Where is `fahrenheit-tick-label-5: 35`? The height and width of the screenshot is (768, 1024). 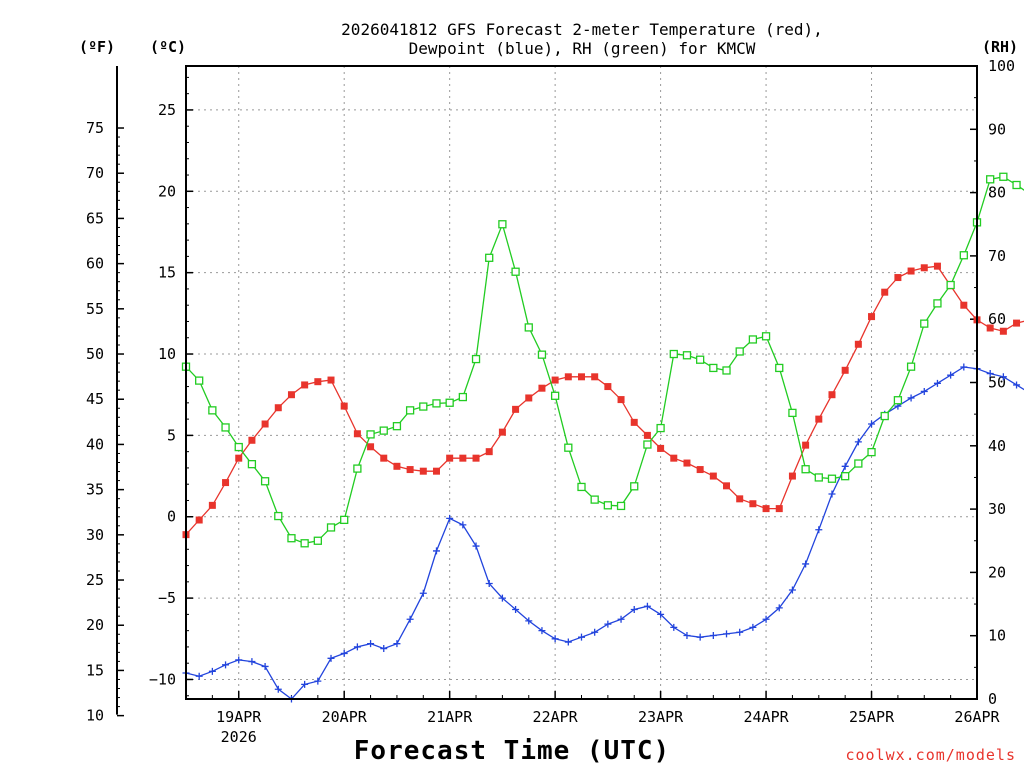 fahrenheit-tick-label-5: 35 is located at coordinates (95, 490).